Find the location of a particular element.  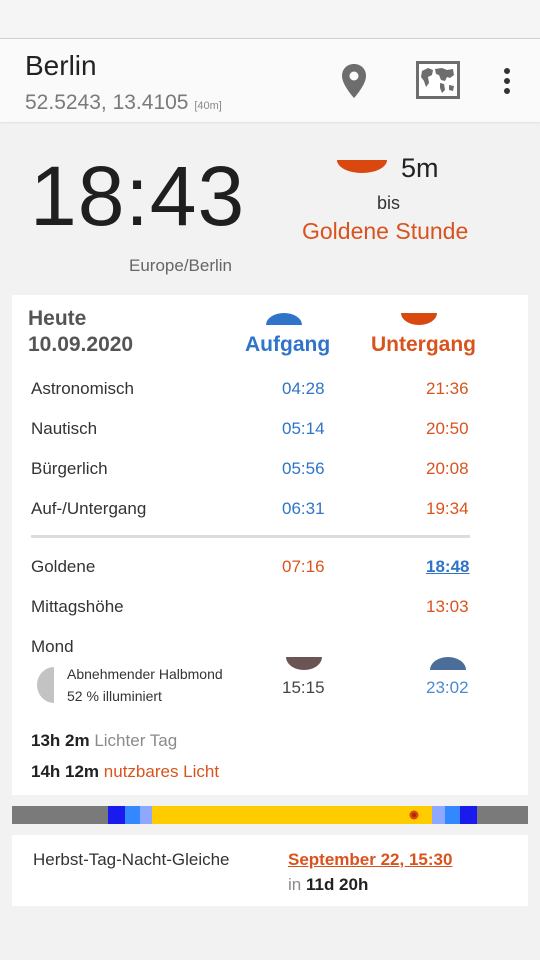

row-label: Astronomisch is located at coordinates (82, 388).